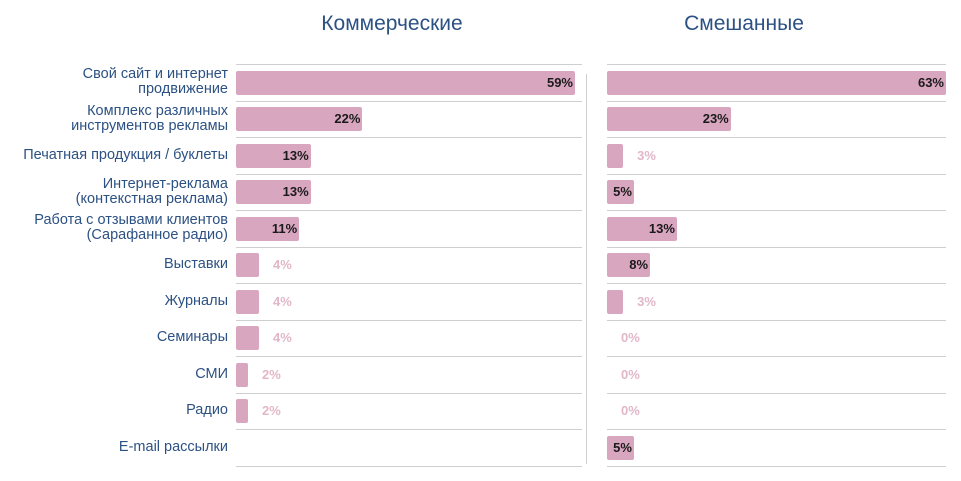 This screenshot has width=961, height=481. Describe the element at coordinates (195, 264) in the screenshot. I see `category-label: Выставки` at that location.